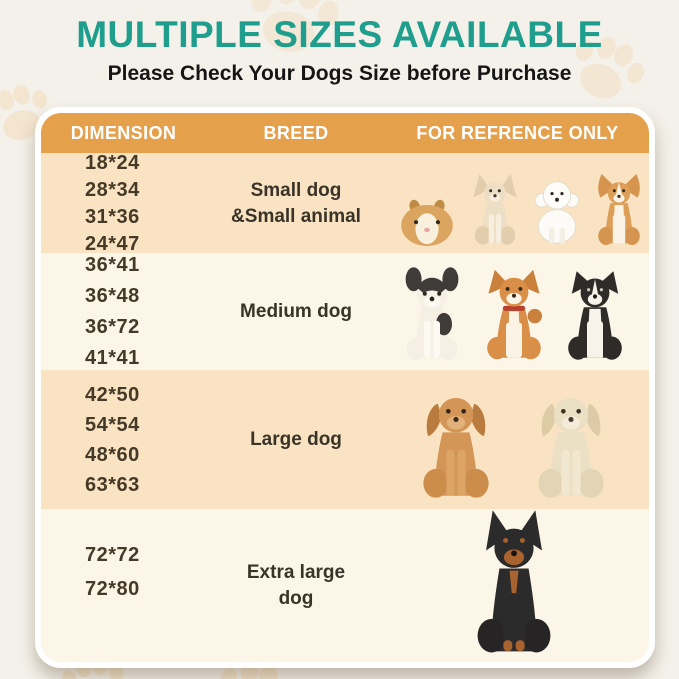 This screenshot has width=679, height=679. I want to click on dimension-value: 24*47, so click(112, 244).